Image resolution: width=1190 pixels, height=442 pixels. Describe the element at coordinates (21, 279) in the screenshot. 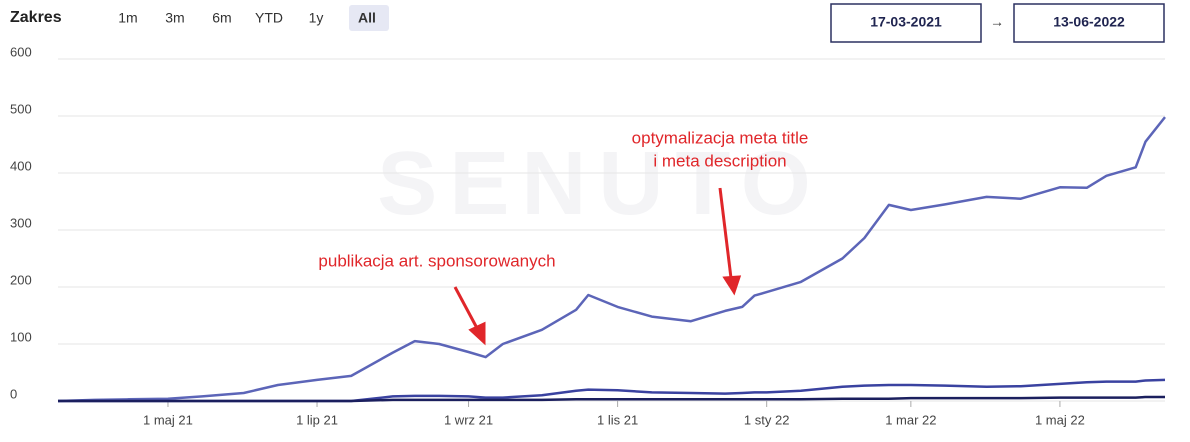

I see `y-tick-label: 200` at that location.